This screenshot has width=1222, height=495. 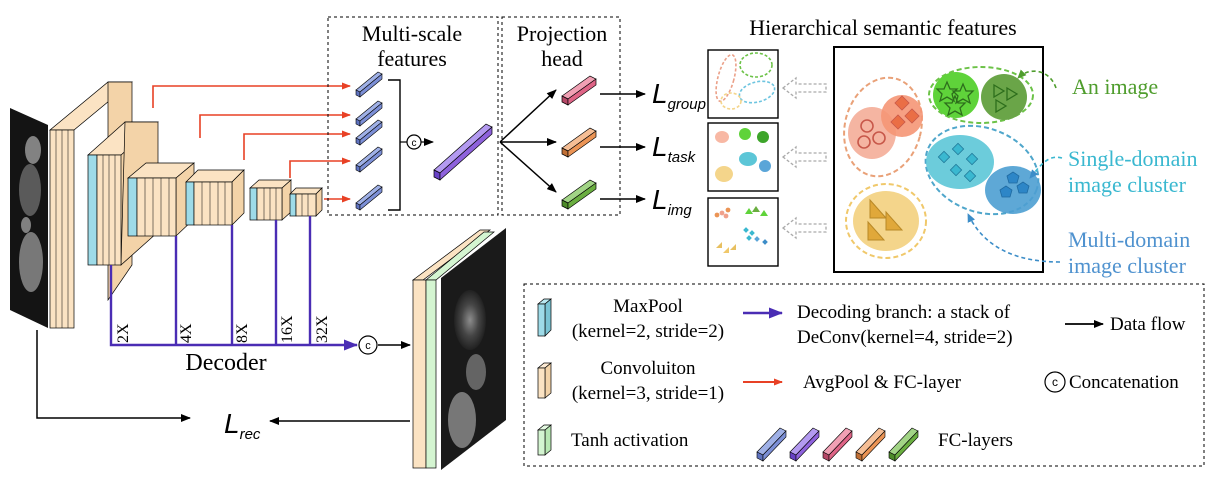 What do you see at coordinates (623, 146) in the screenshot?
I see `fc-to-loss-arrows` at bounding box center [623, 146].